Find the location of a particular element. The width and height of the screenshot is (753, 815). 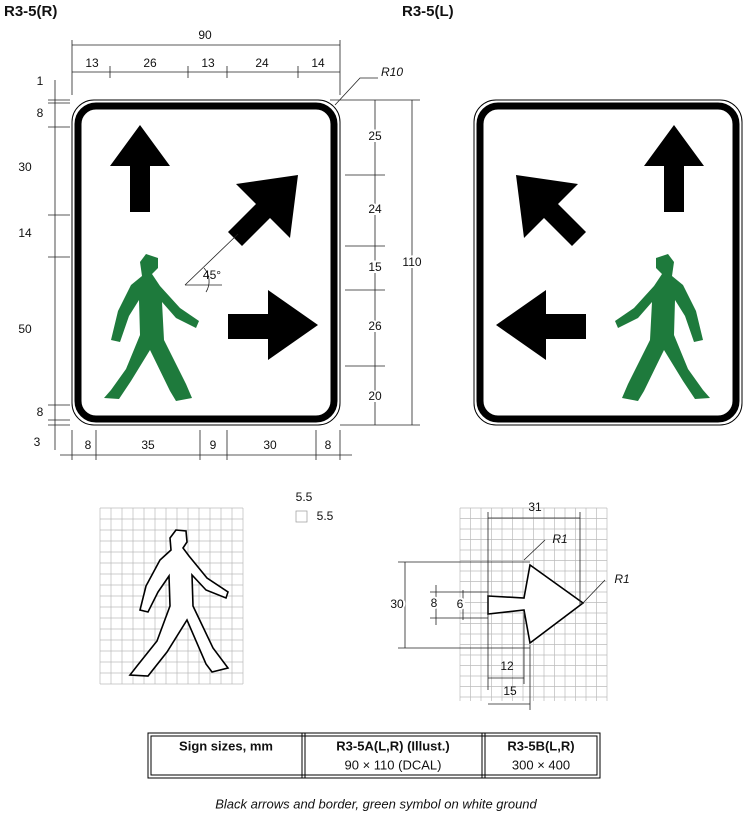

pedestrian-outline is located at coordinates (179, 603).